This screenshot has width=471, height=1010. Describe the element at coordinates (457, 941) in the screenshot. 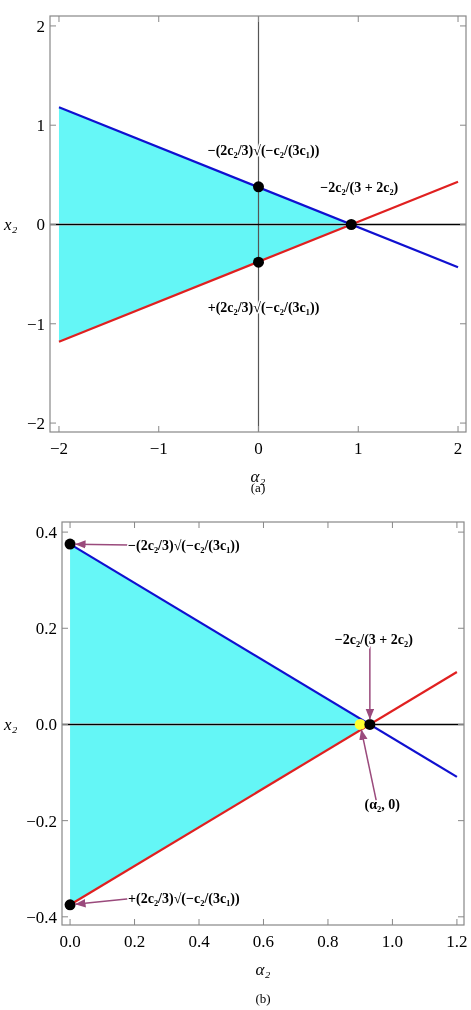

I see `x-tick-label: 1.2` at that location.